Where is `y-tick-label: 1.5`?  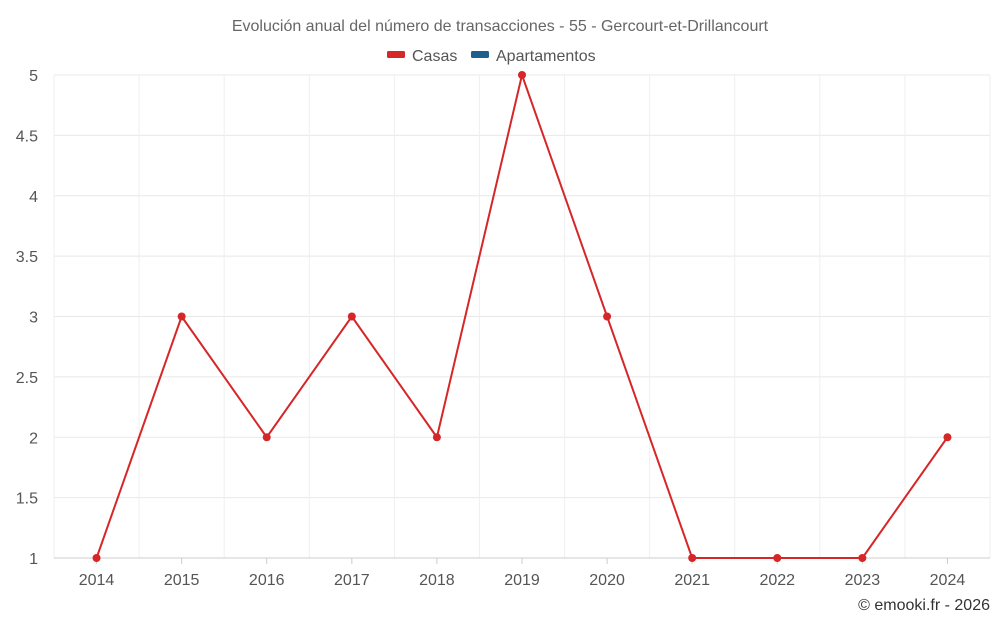
y-tick-label: 1.5 is located at coordinates (27, 499).